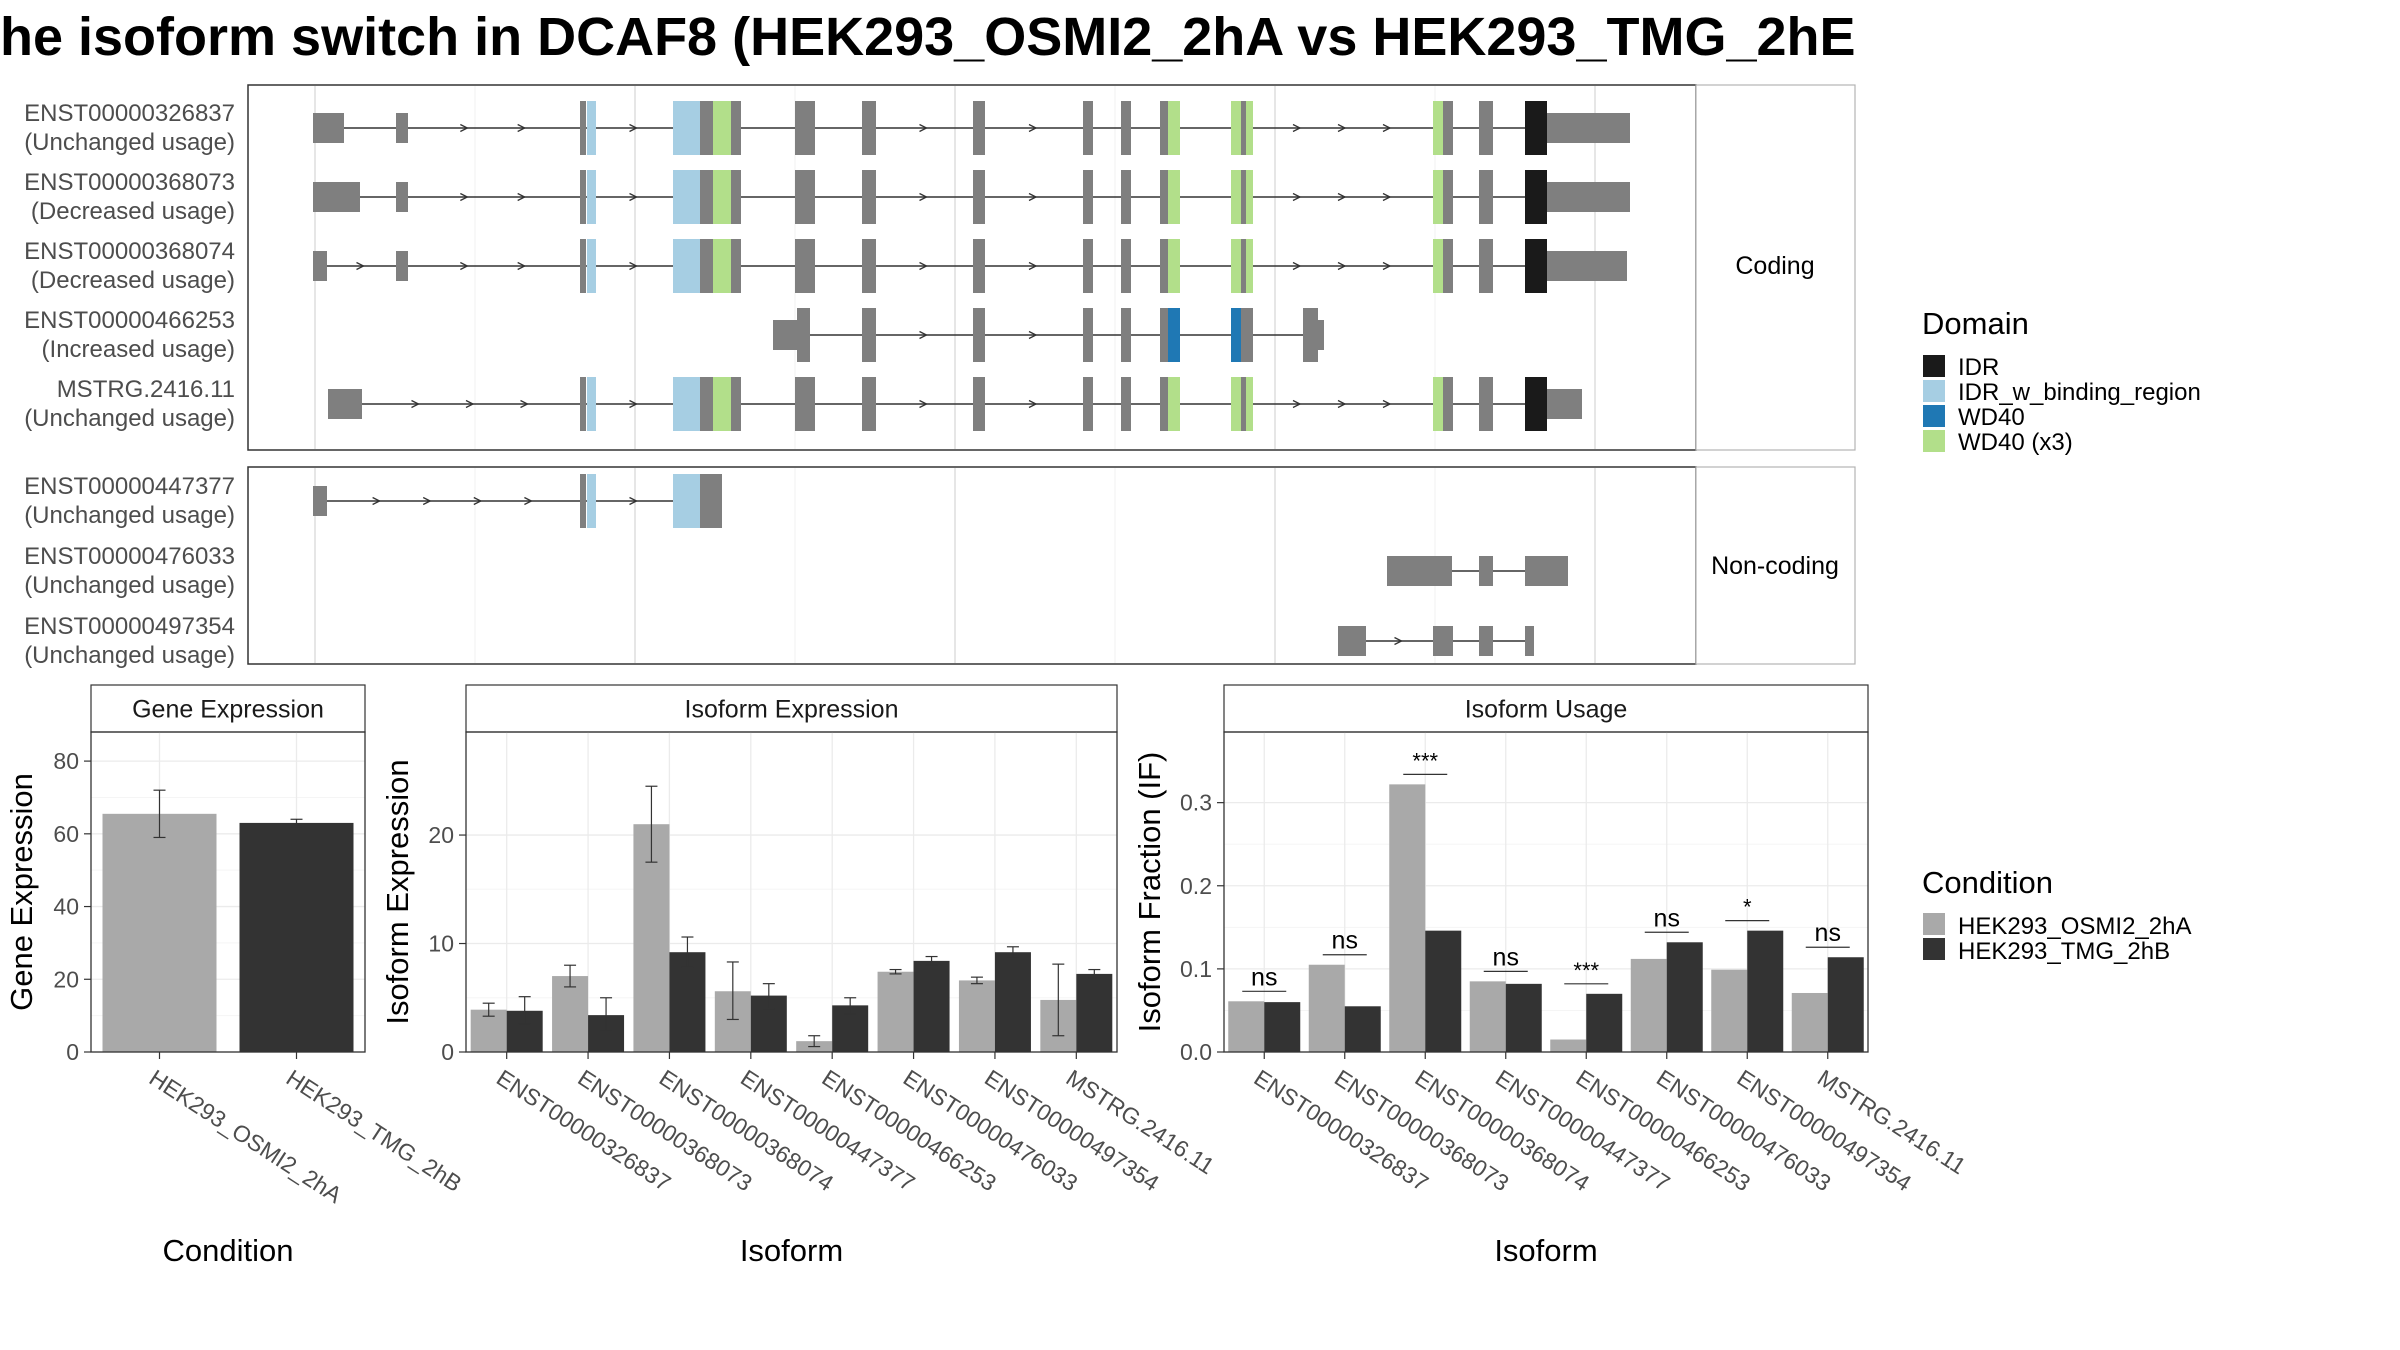 Image resolution: width=2400 pixels, height=1350 pixels. I want to click on bar-ENST00000368073-HEK293_OSMI2_2hA, so click(1326, 1008).